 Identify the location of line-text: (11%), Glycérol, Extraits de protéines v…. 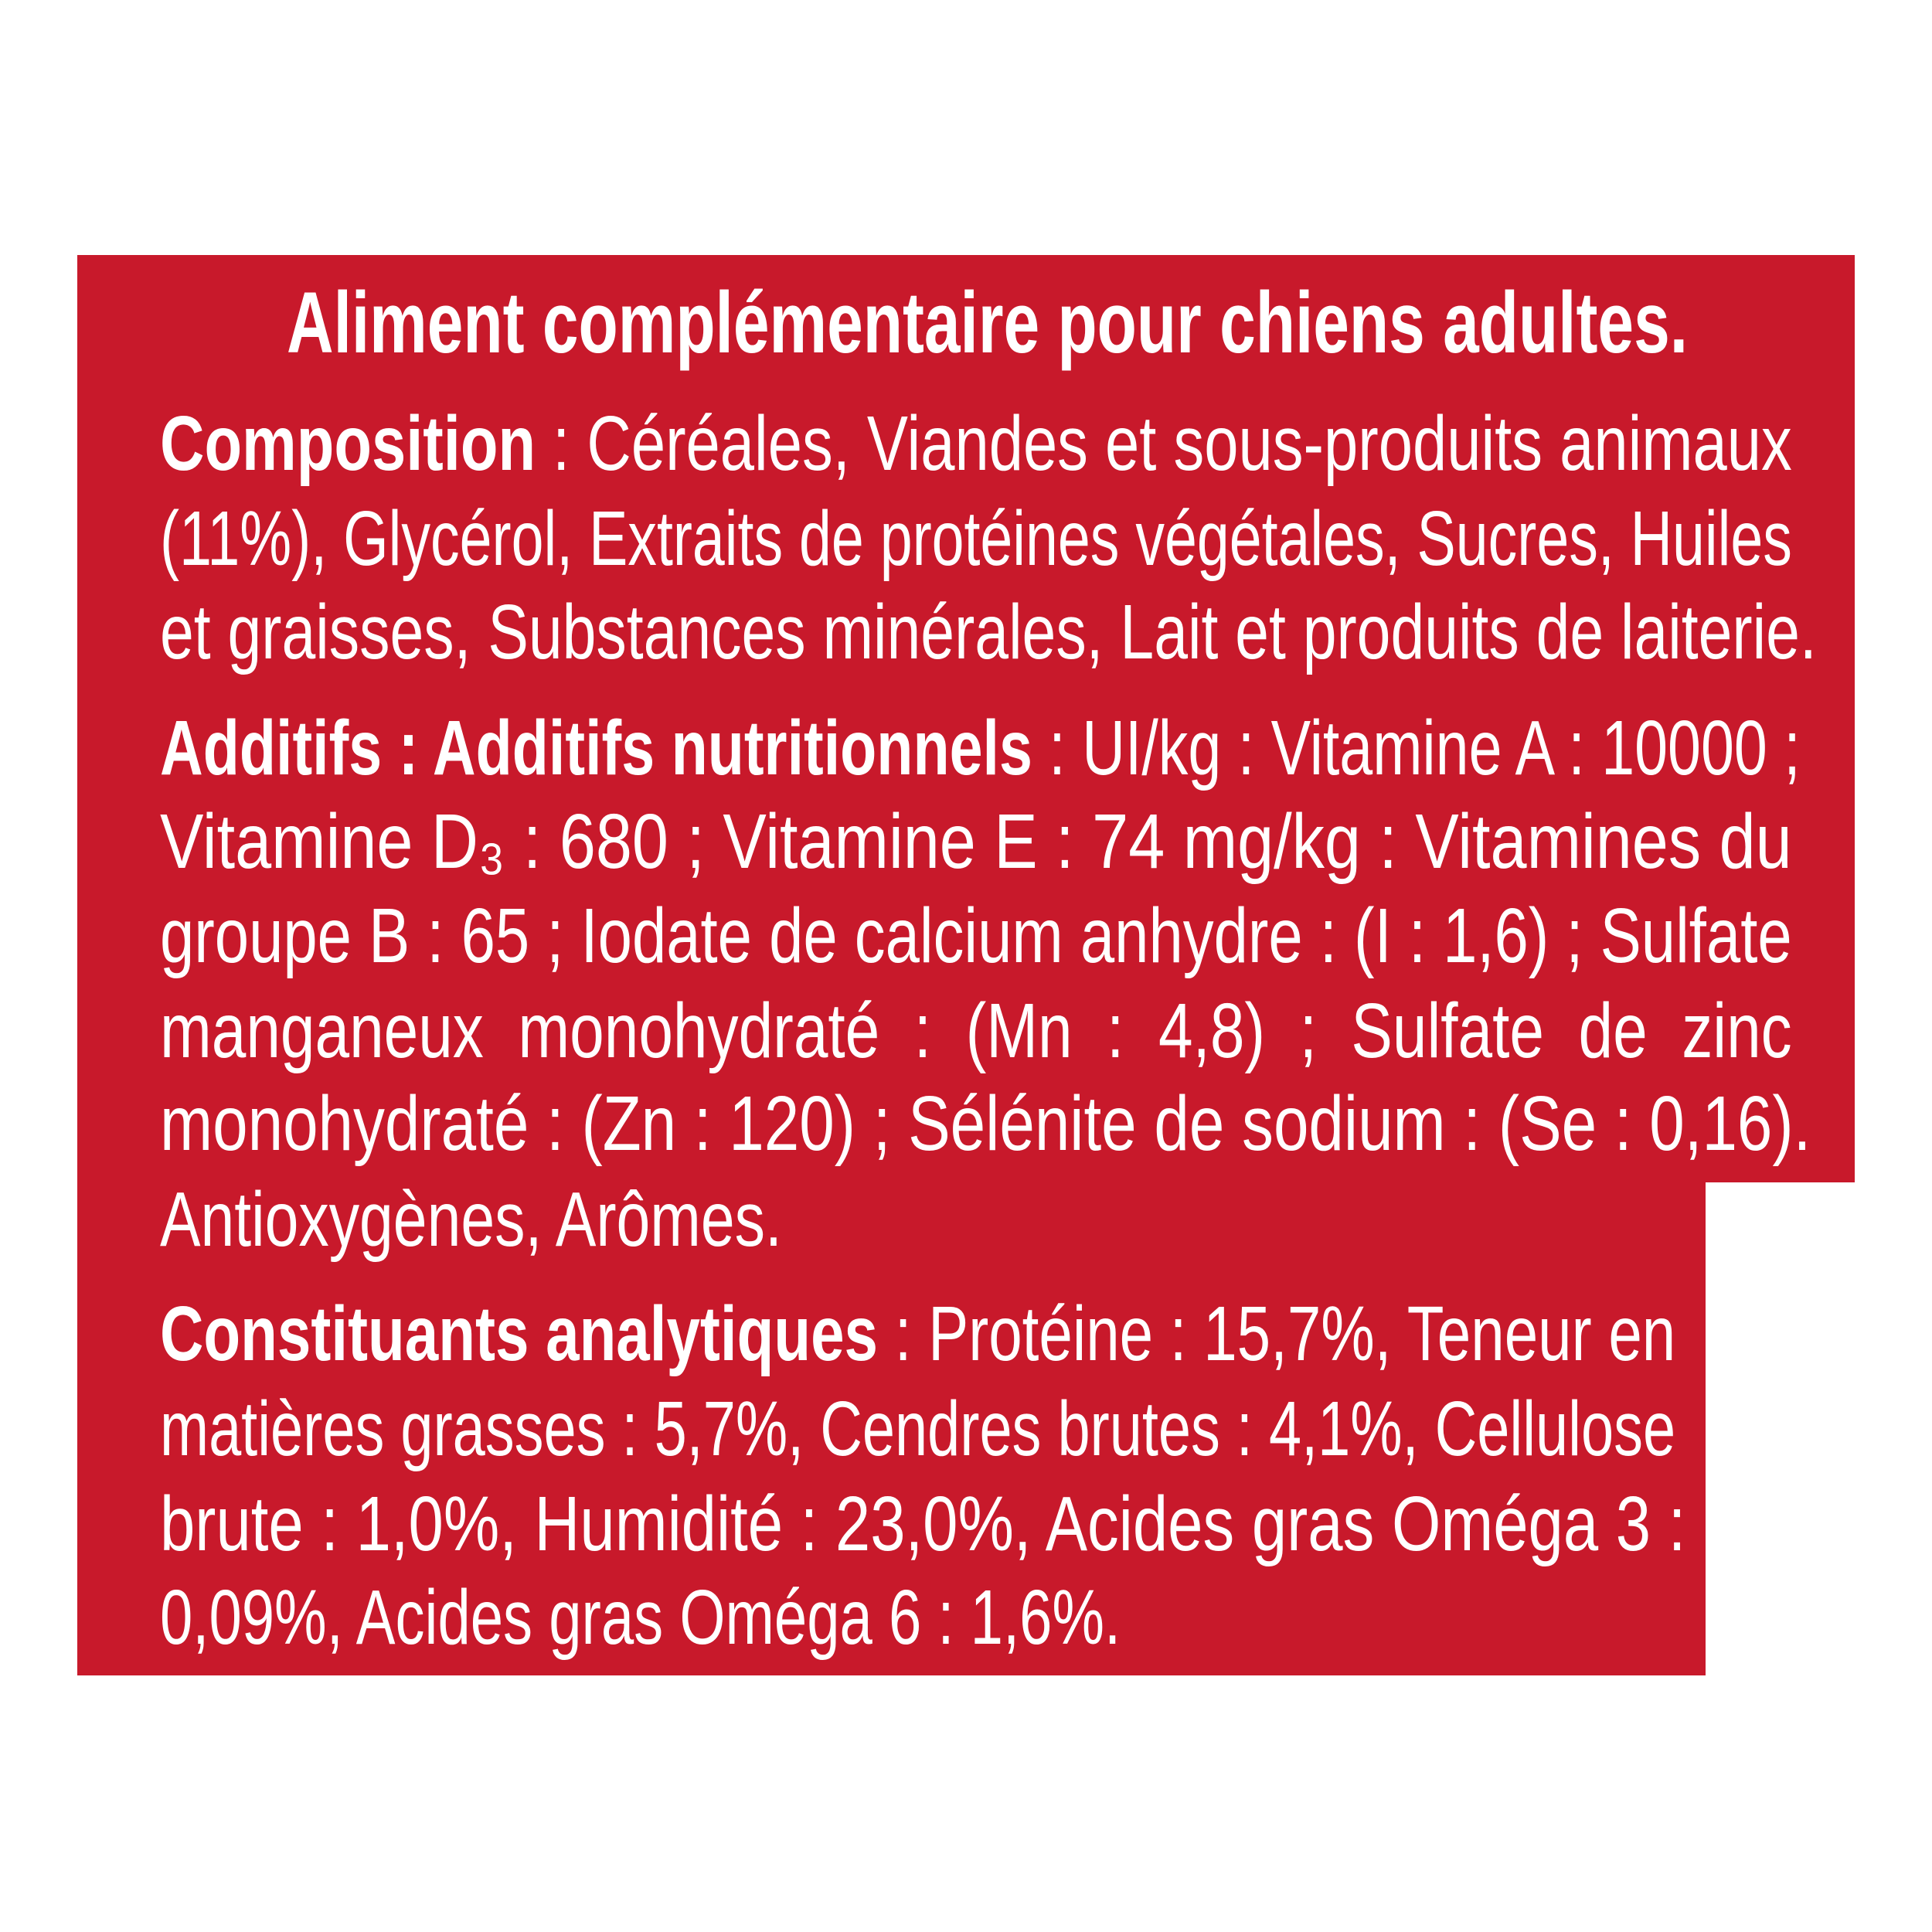
(976, 539).